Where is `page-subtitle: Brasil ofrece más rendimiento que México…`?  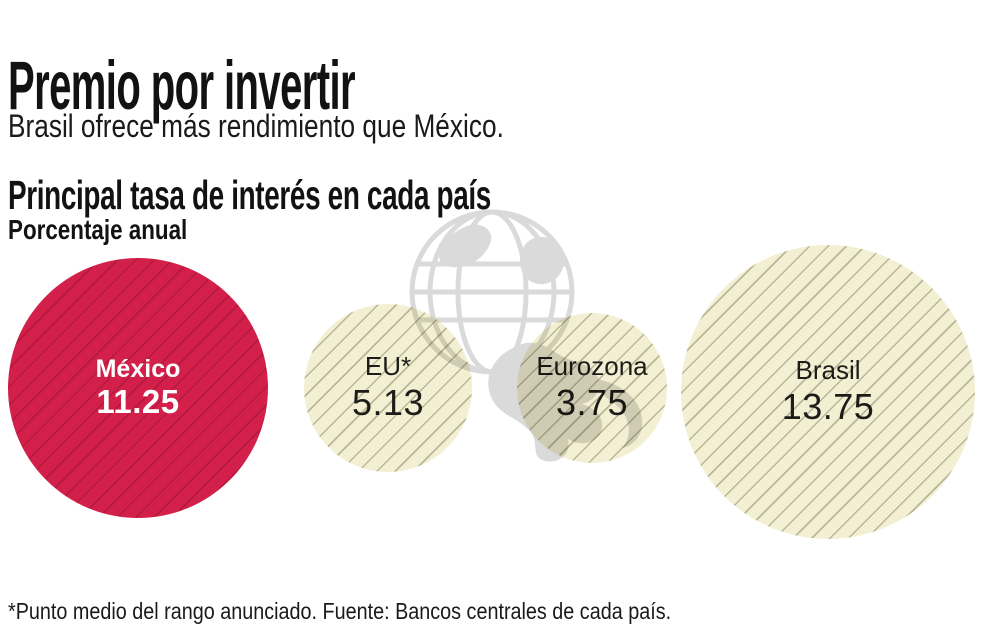
page-subtitle: Brasil ofrece más rendimiento que México… is located at coordinates (256, 126).